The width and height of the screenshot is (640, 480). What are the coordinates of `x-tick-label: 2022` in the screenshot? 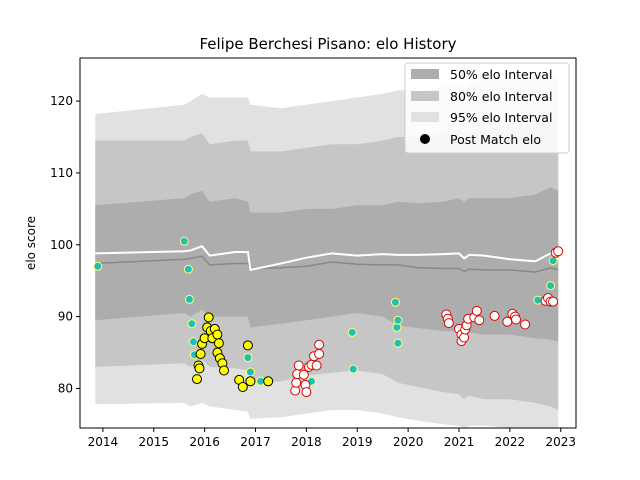 It's located at (510, 442).